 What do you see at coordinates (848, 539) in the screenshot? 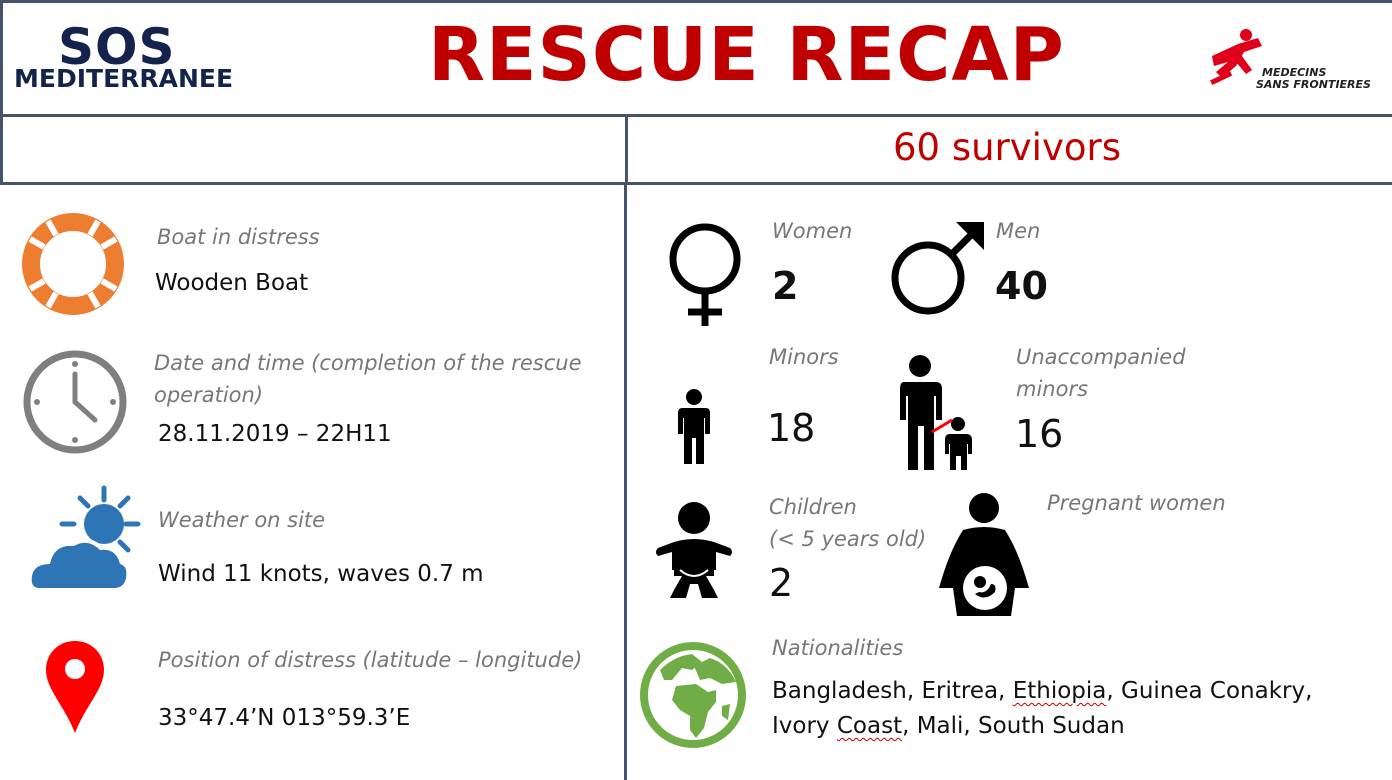
I see `children-label-line2: (< 5 years old)` at bounding box center [848, 539].